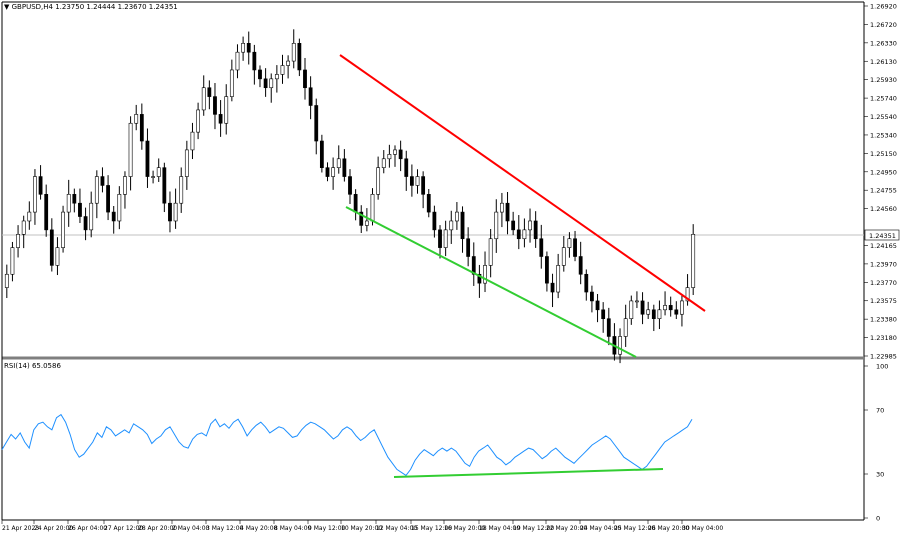  What do you see at coordinates (883, 320) in the screenshot?
I see `price-tick-label: 1.23380` at bounding box center [883, 320].